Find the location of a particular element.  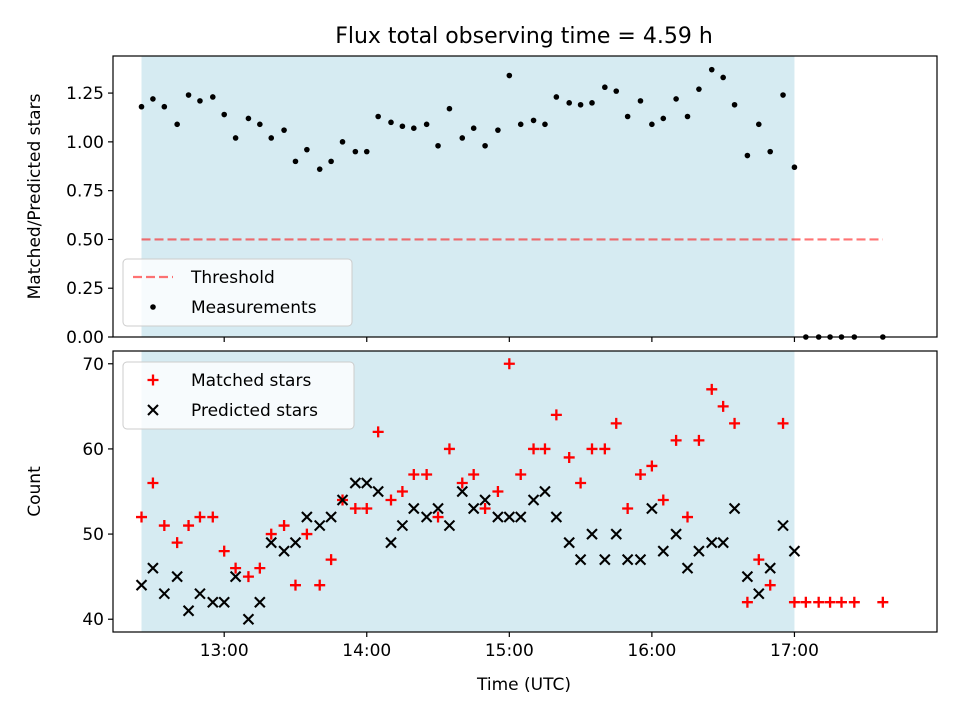

x-tick-label: 15:00 is located at coordinates (509, 651).